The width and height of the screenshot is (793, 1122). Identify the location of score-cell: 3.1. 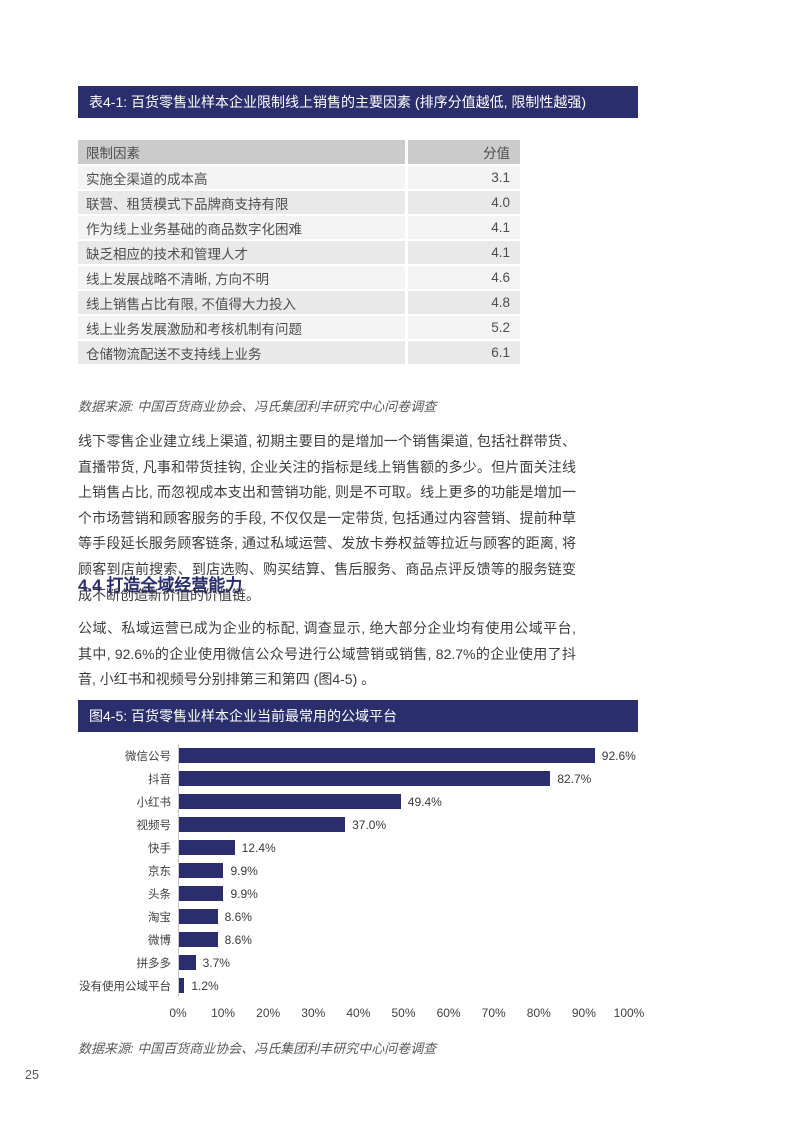
(462, 177).